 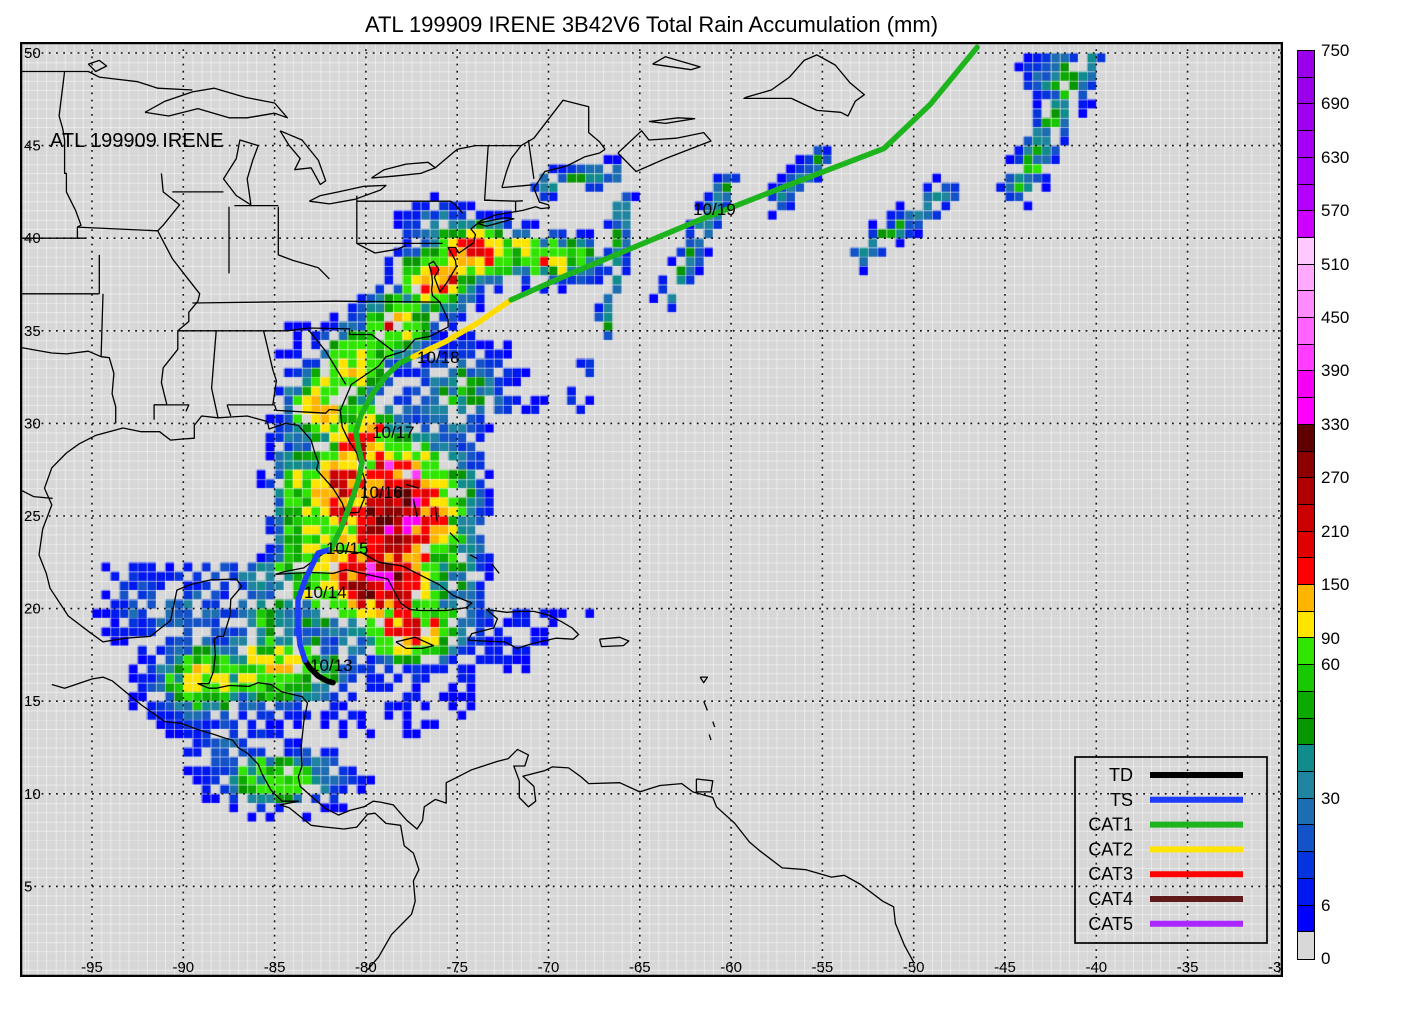 What do you see at coordinates (314, 604) in the screenshot?
I see `track-segment-TS` at bounding box center [314, 604].